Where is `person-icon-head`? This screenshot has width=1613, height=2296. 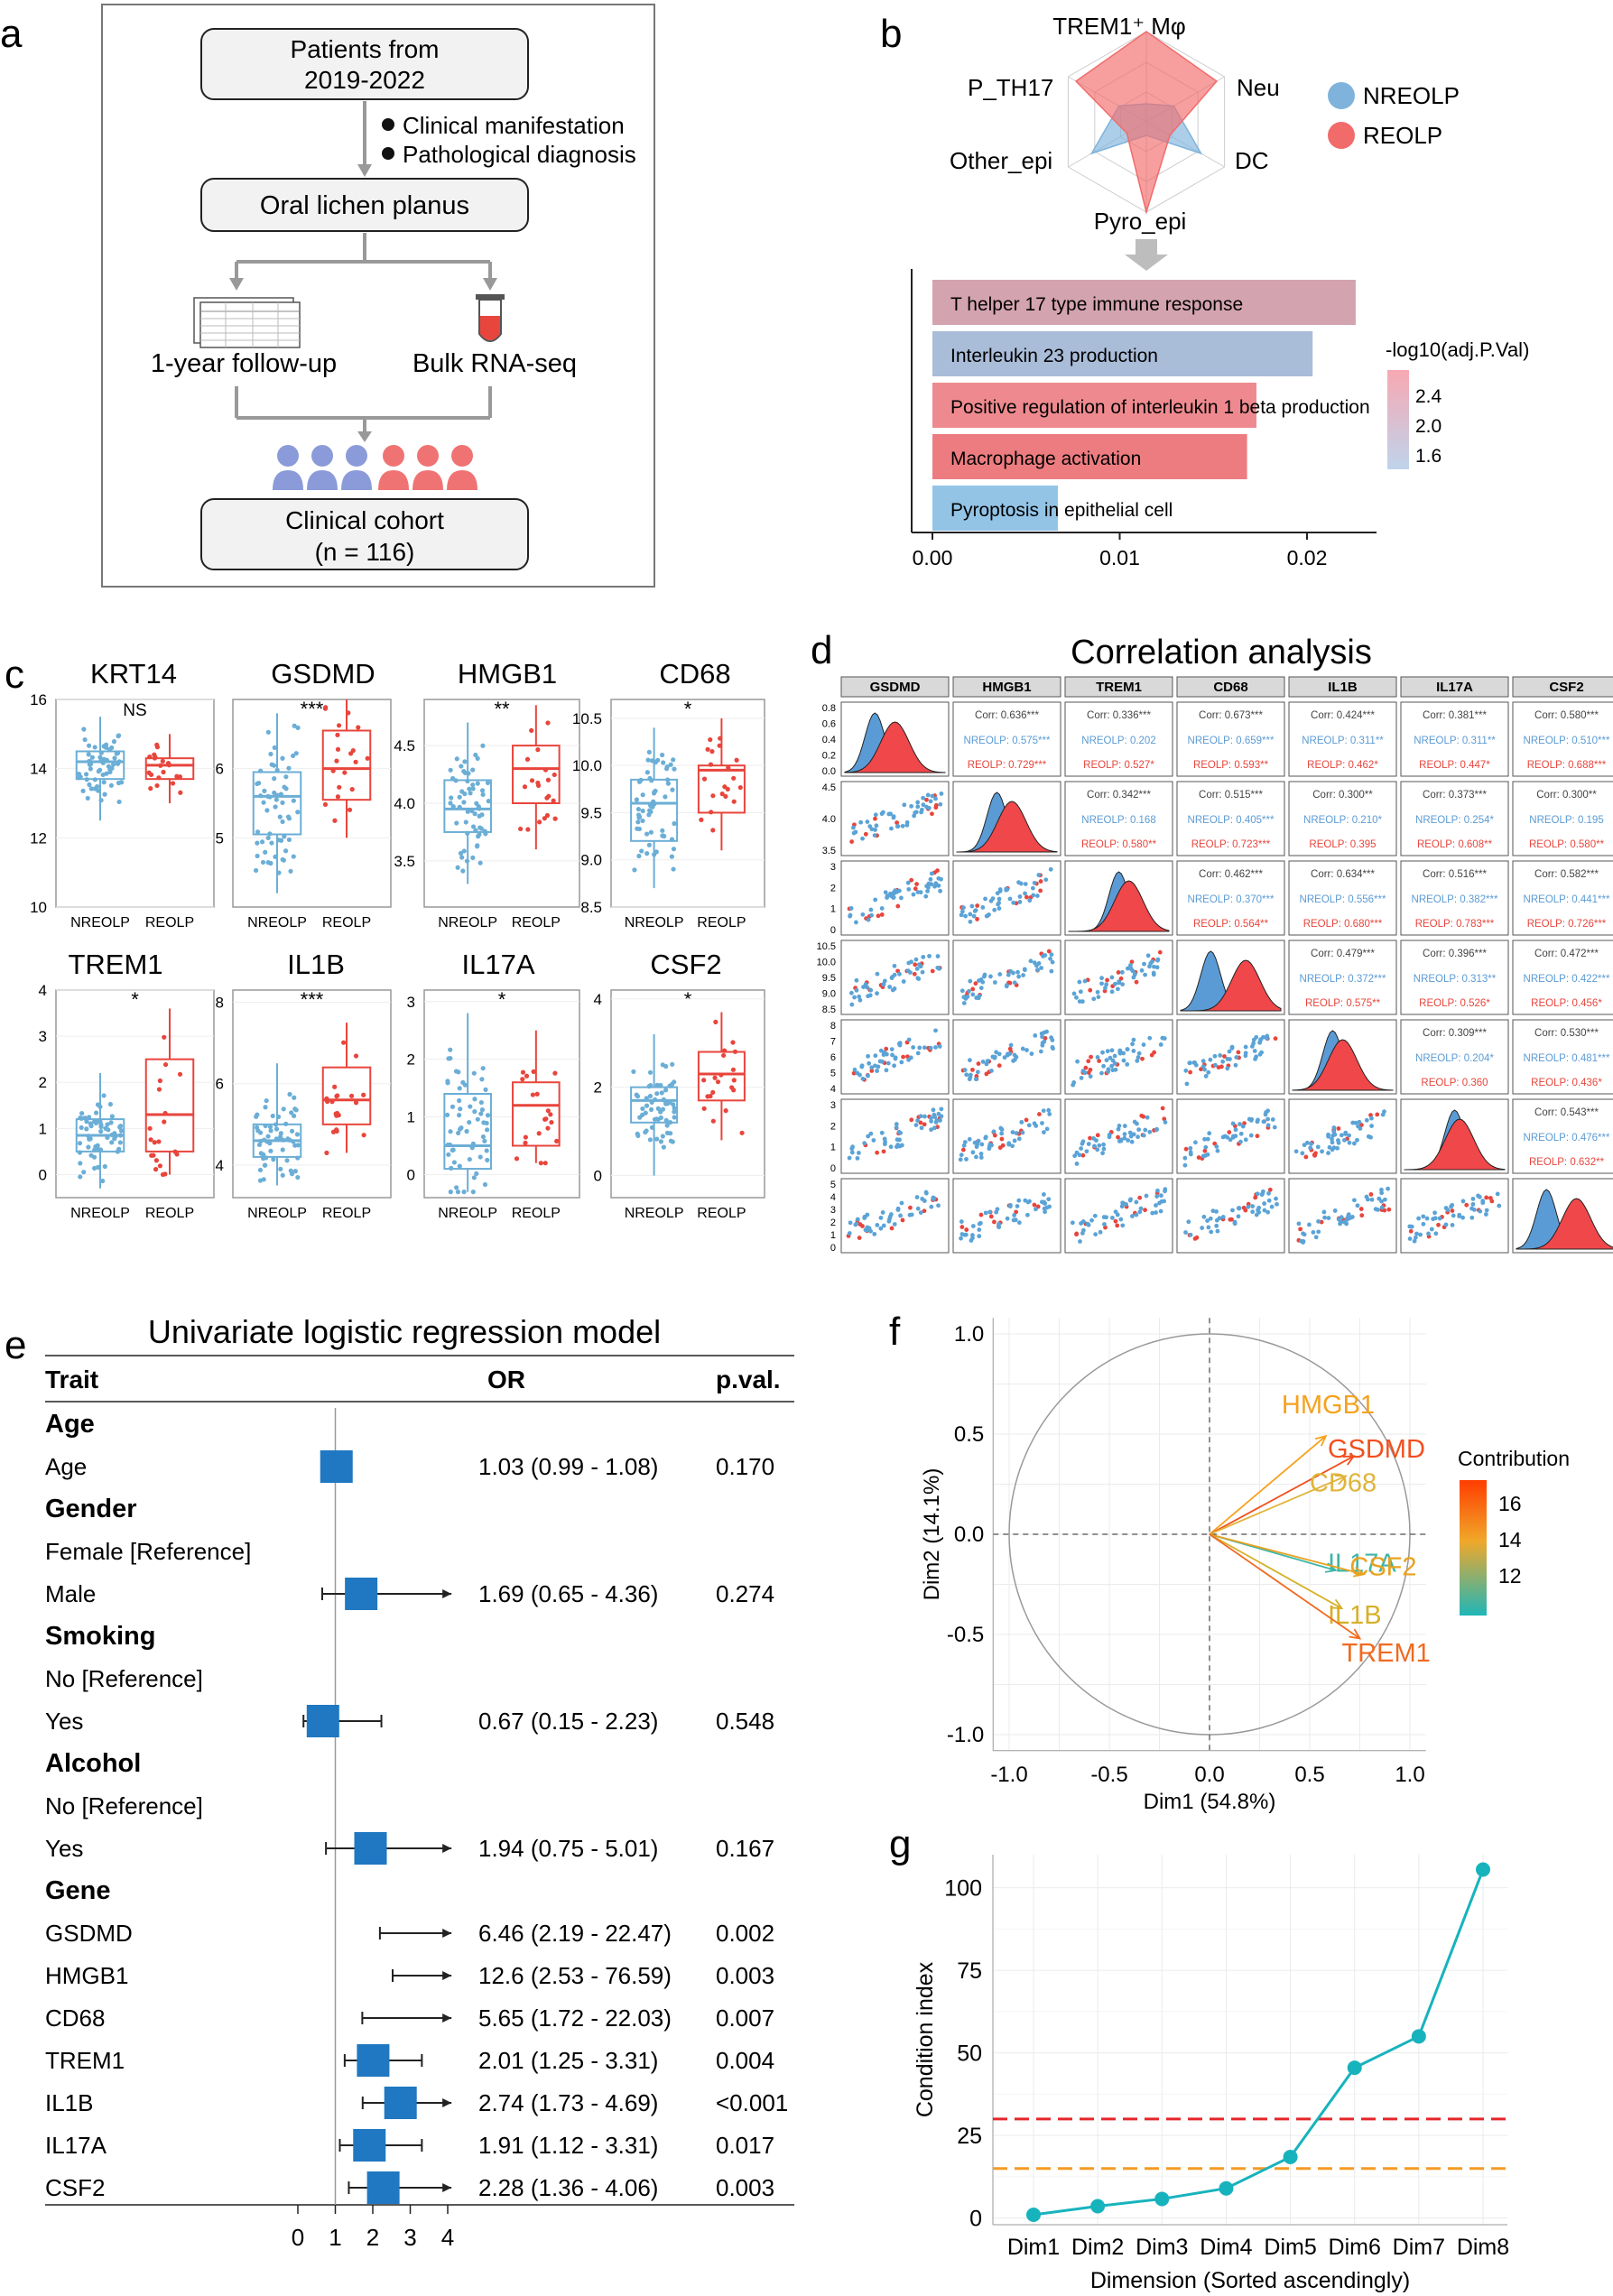 person-icon-head is located at coordinates (356, 456).